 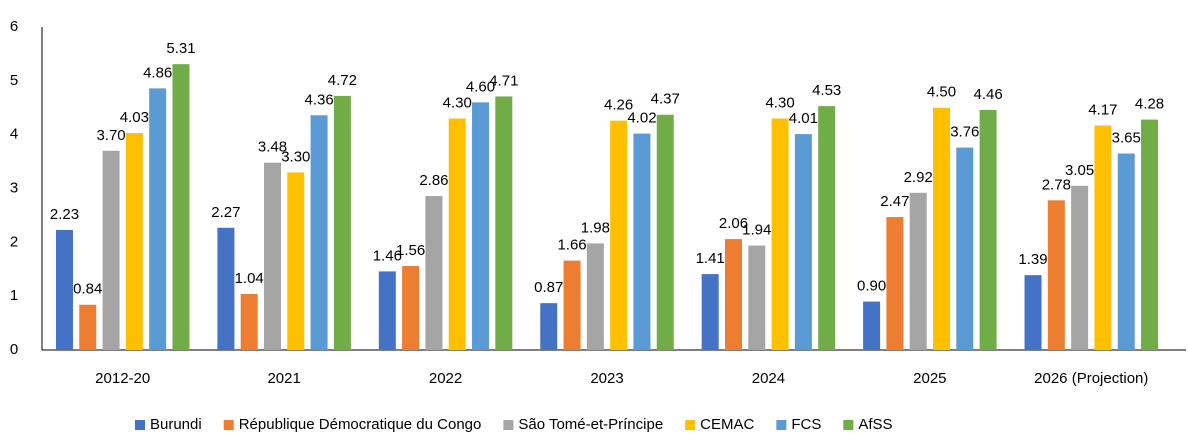 I want to click on x-tick-label: 2026 (Projection), so click(x=1091, y=378).